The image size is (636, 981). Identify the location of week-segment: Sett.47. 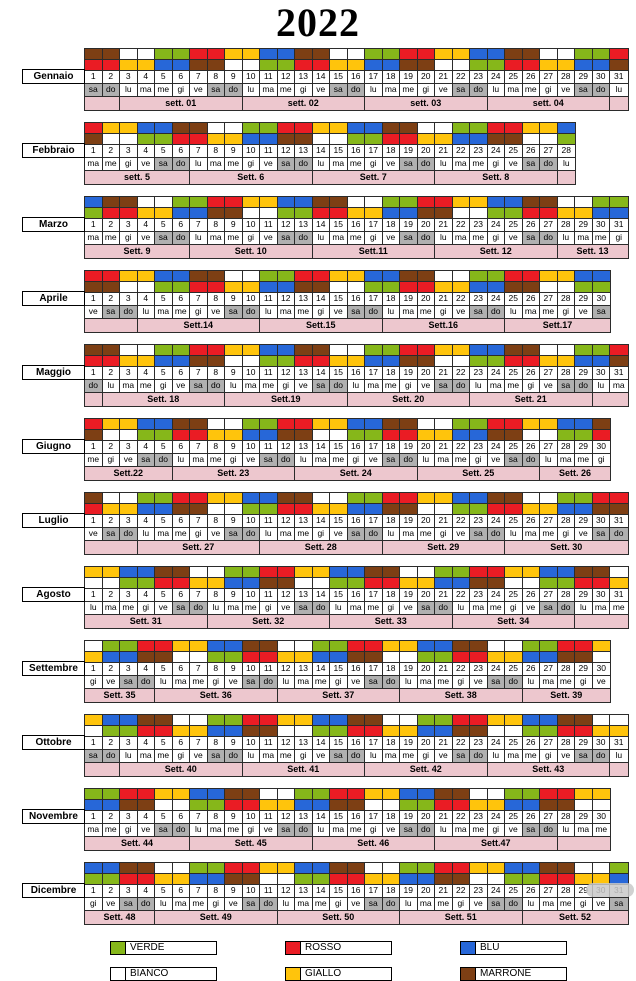
(496, 843).